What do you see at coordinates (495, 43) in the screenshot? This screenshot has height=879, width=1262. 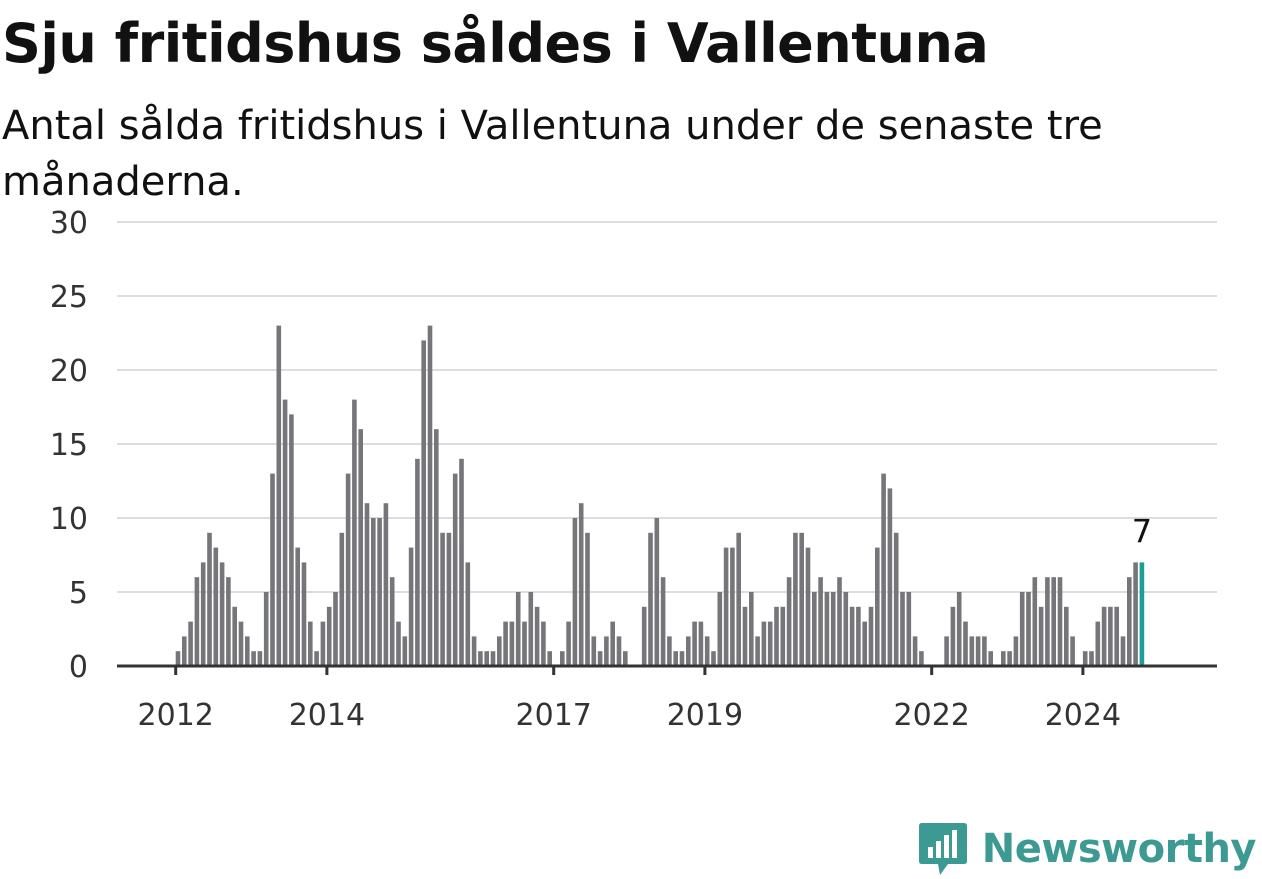 I see `chart-title: Sju fritidshus såldes i Vallentuna` at bounding box center [495, 43].